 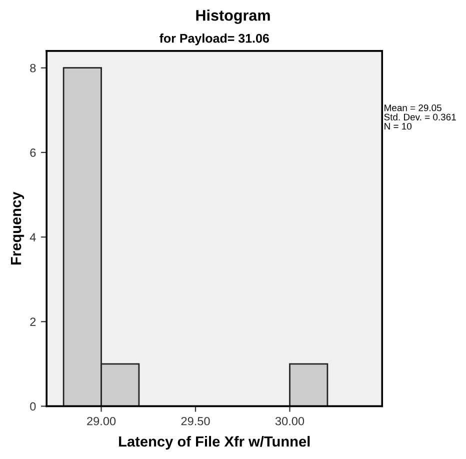 What do you see at coordinates (214, 443) in the screenshot?
I see `x-axis-title: Latency of File Xfr w/Tunnel` at bounding box center [214, 443].